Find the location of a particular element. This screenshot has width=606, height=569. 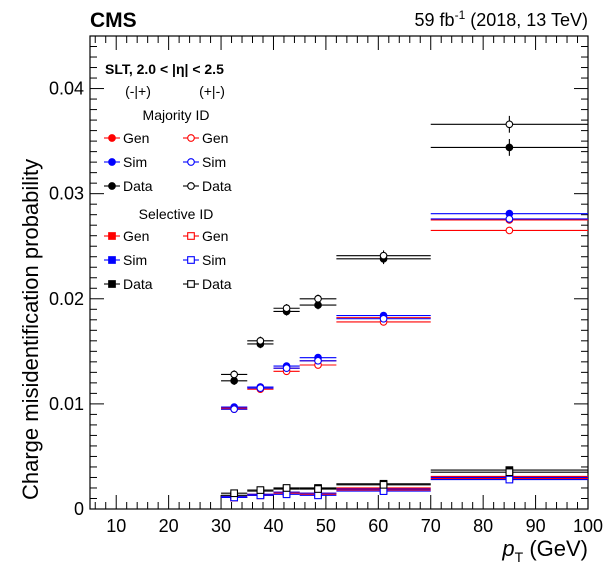

x-tick-label: 20 is located at coordinates (169, 526).